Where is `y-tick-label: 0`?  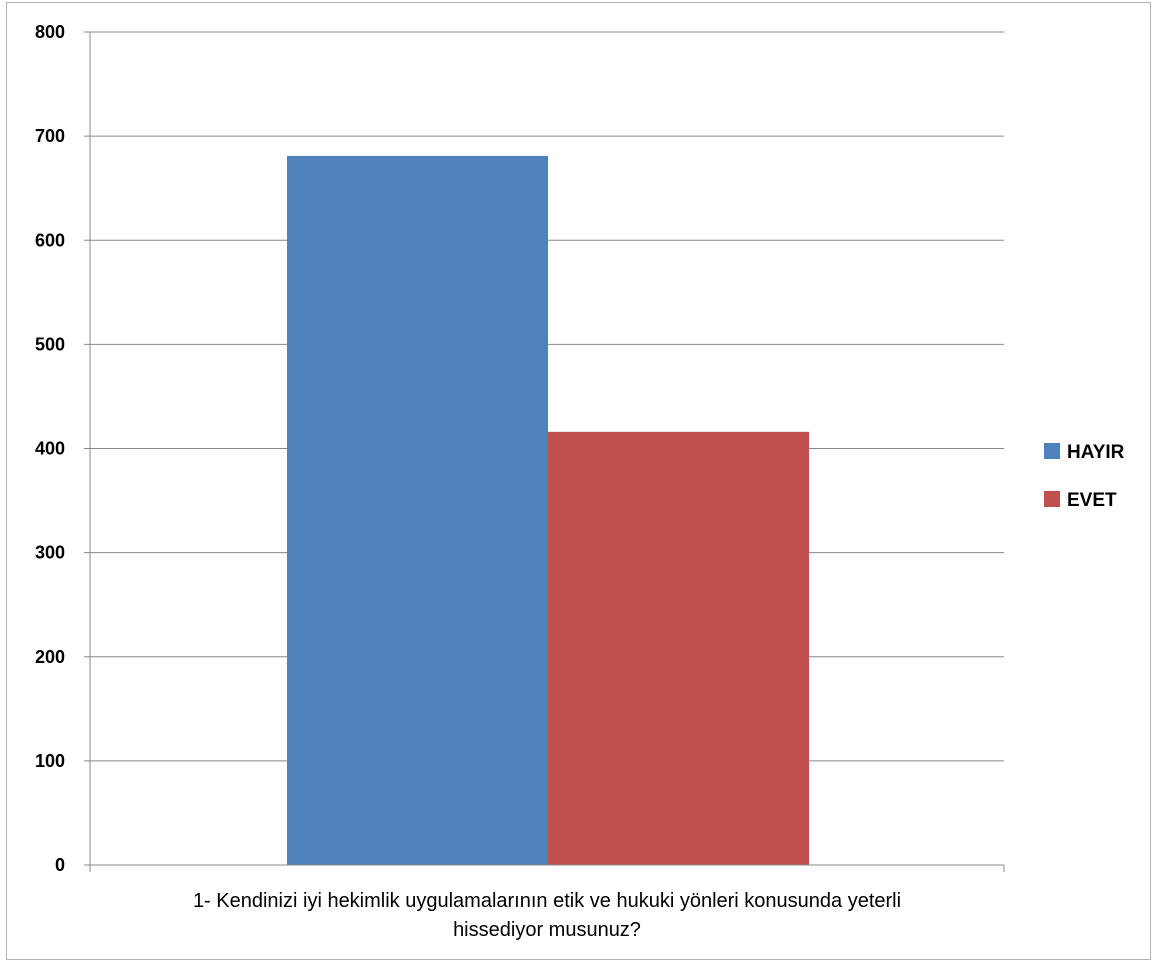
y-tick-label: 0 is located at coordinates (60, 865).